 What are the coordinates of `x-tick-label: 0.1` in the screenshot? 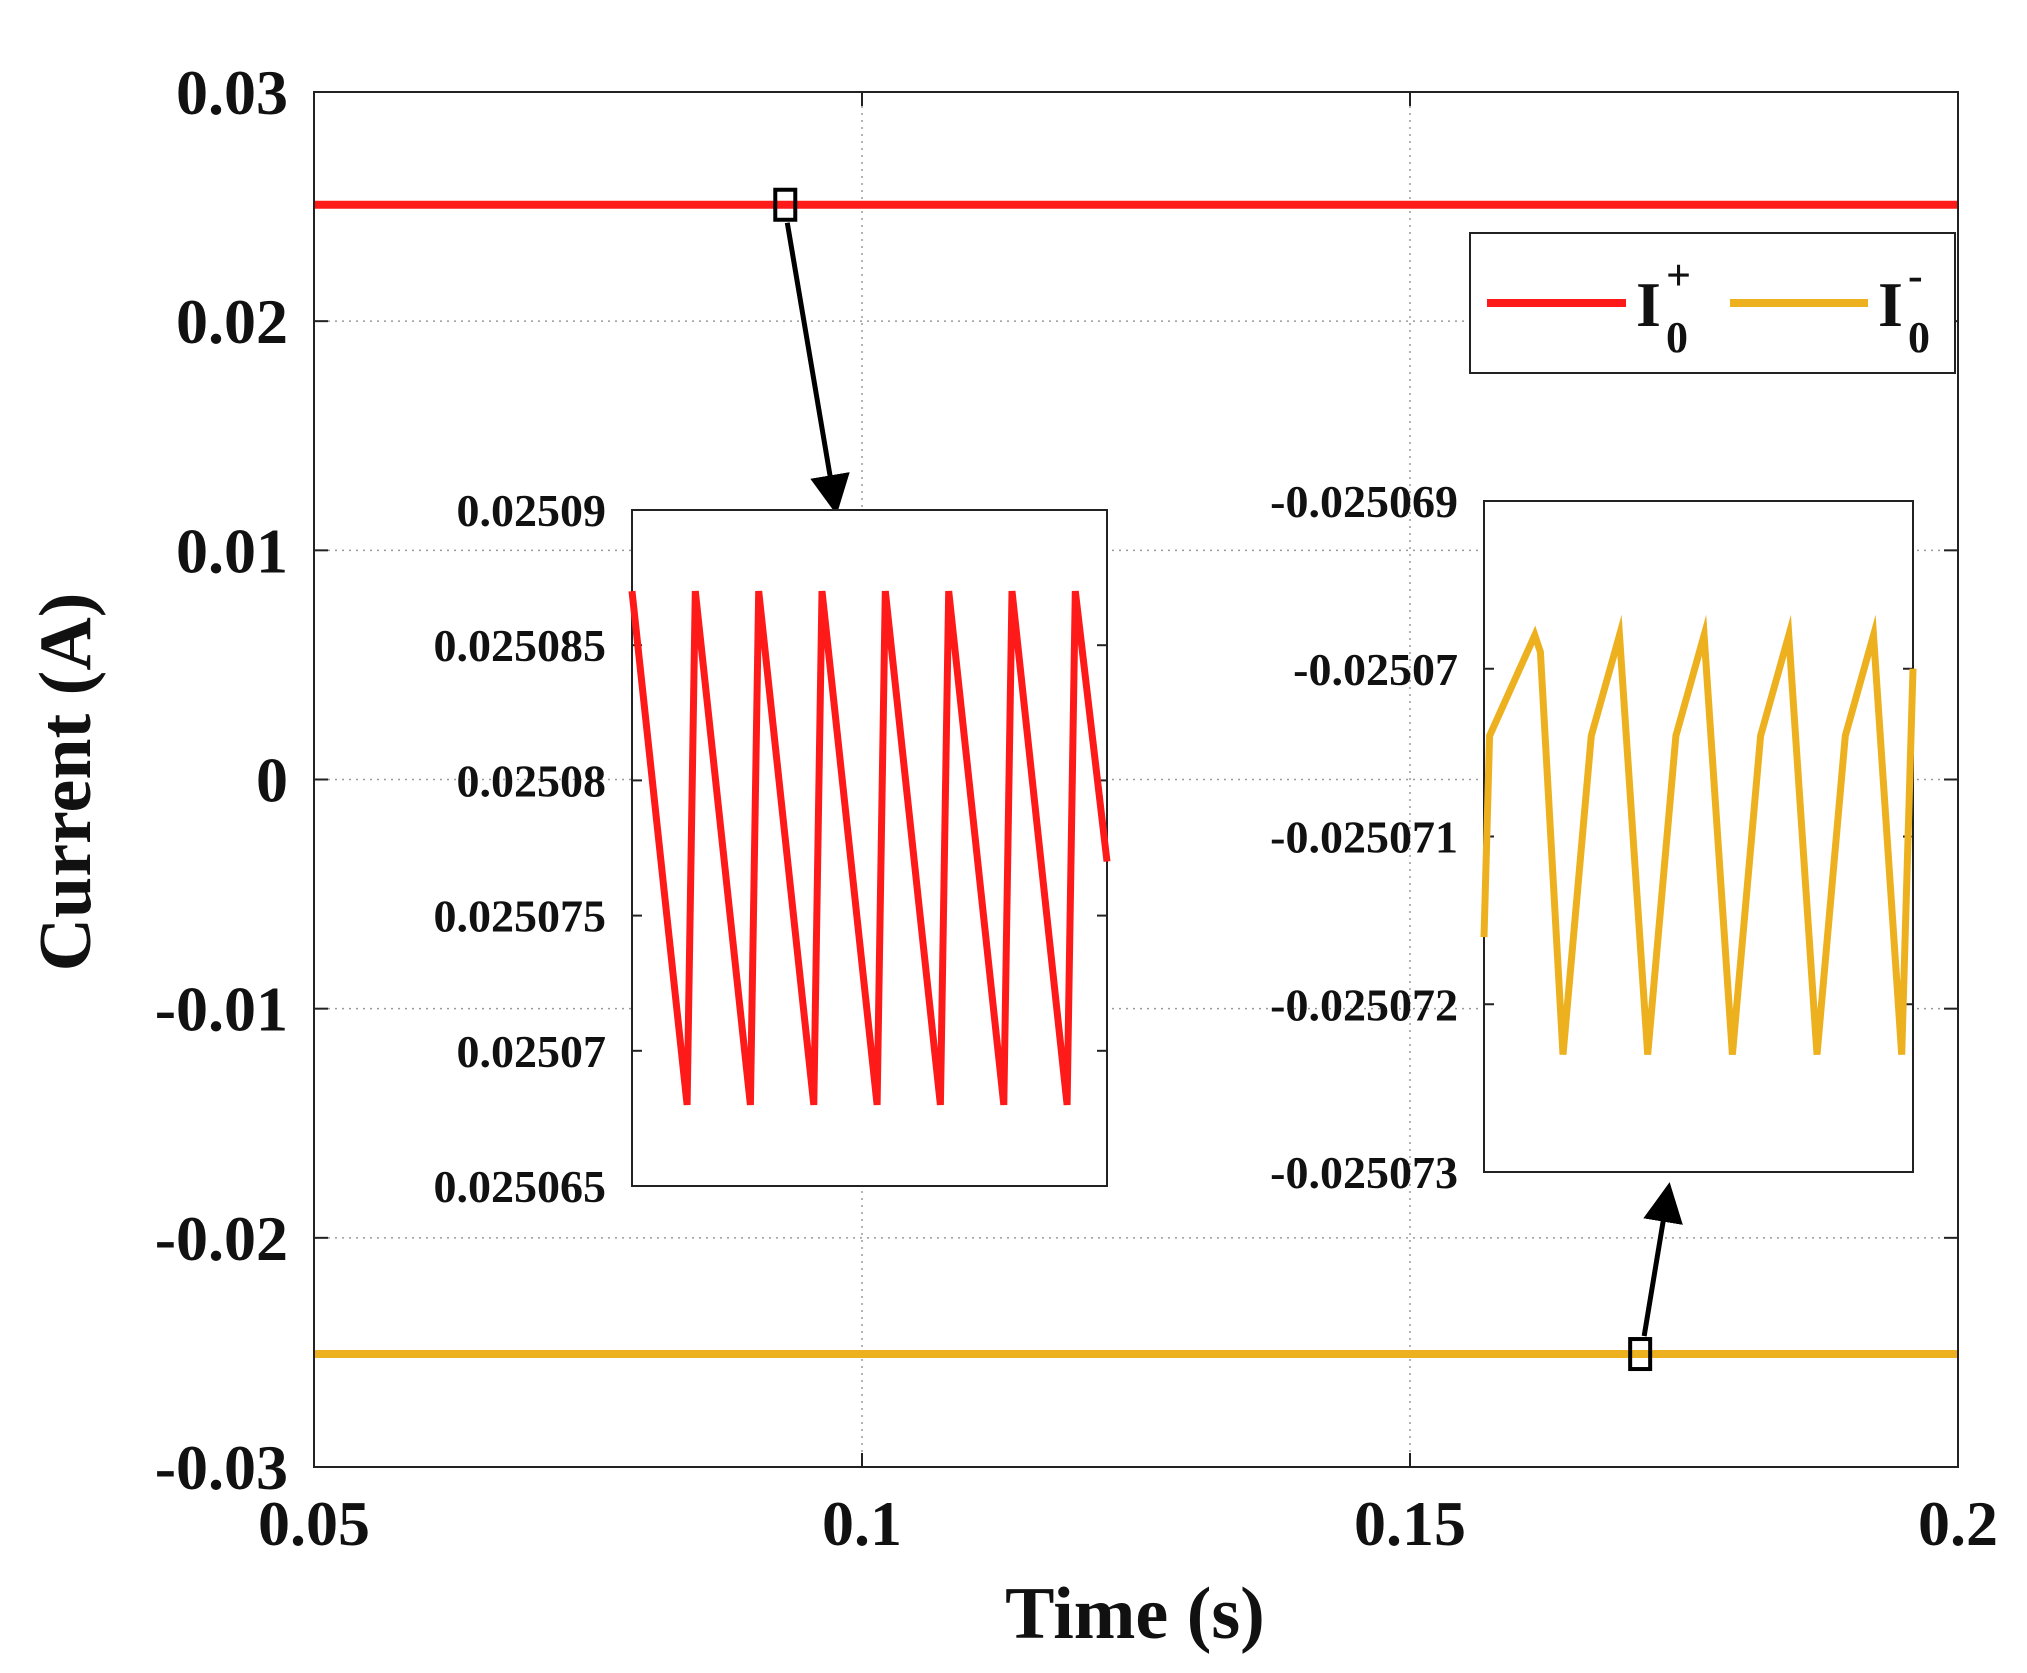 It's located at (862, 1523).